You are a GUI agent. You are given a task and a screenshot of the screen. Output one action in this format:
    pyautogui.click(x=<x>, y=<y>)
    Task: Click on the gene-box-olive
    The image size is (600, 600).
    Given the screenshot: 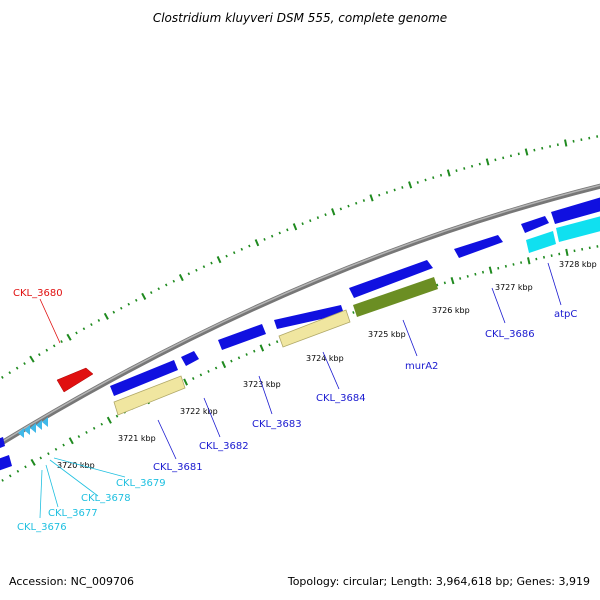 What is the action you would take?
    pyautogui.click(x=395, y=297)
    